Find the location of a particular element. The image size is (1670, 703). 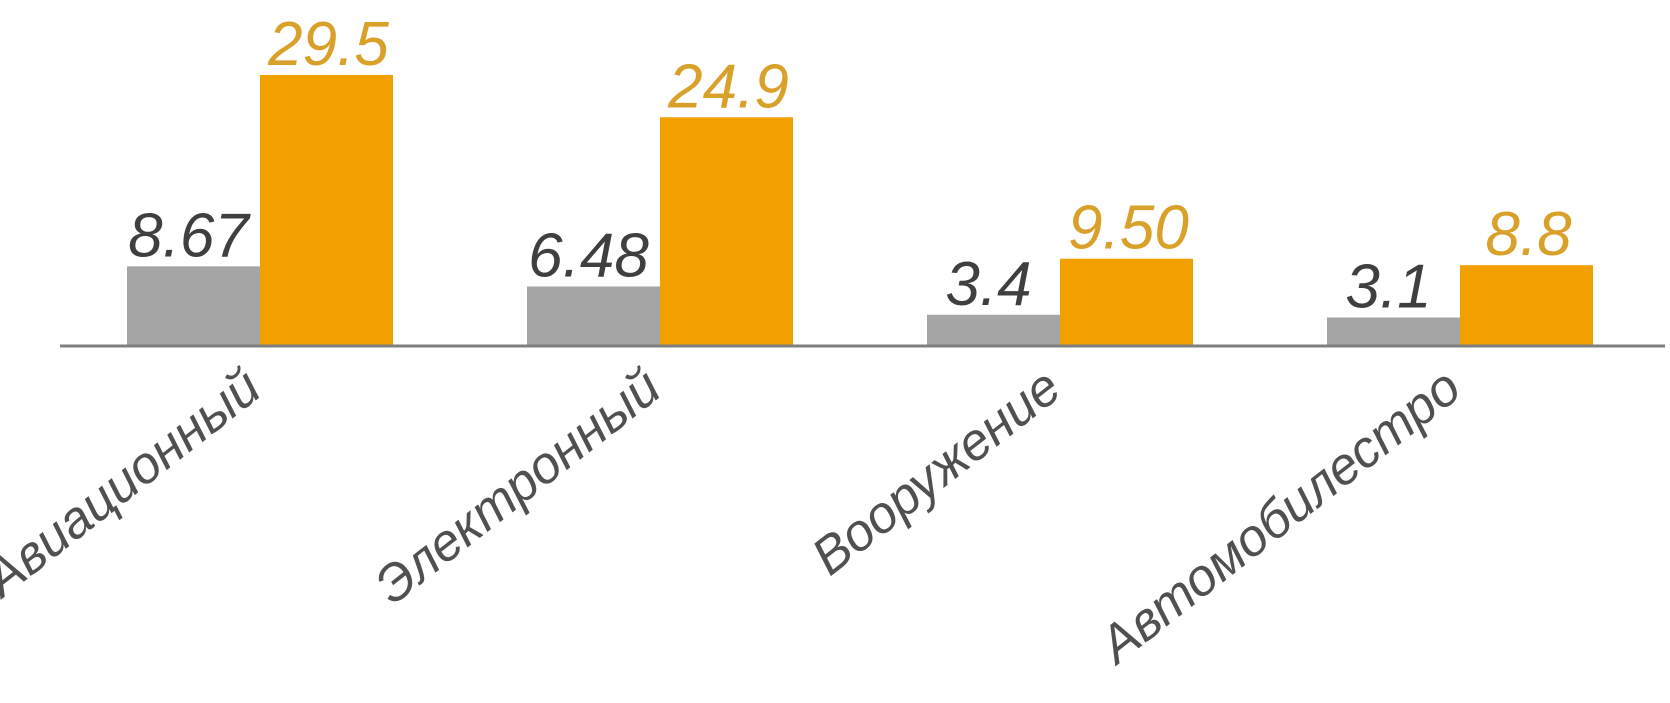

value-label-s1-1: 8.67 is located at coordinates (189, 235).